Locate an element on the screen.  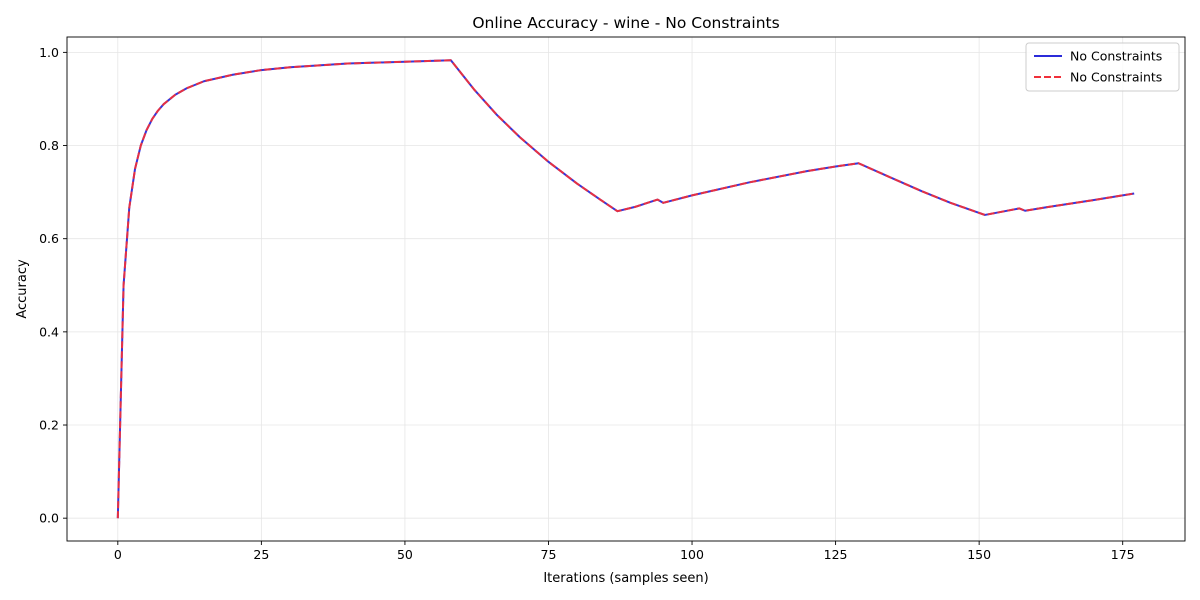
x-tick-label: 175 is located at coordinates (1123, 554).